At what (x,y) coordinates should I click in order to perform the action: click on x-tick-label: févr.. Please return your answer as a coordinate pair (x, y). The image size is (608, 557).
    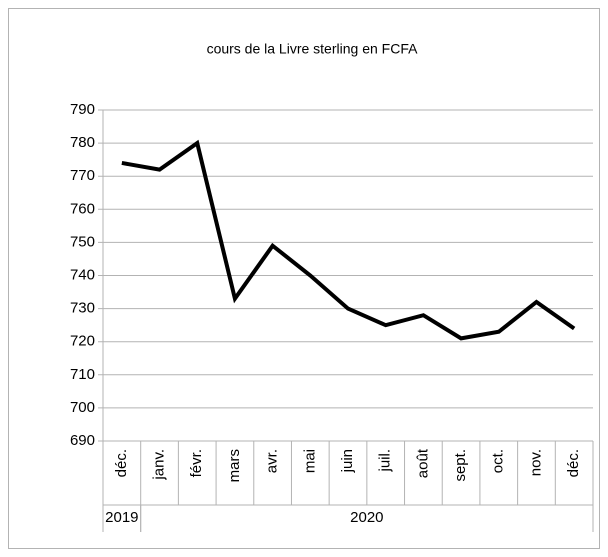
    Looking at the image, I should click on (196, 463).